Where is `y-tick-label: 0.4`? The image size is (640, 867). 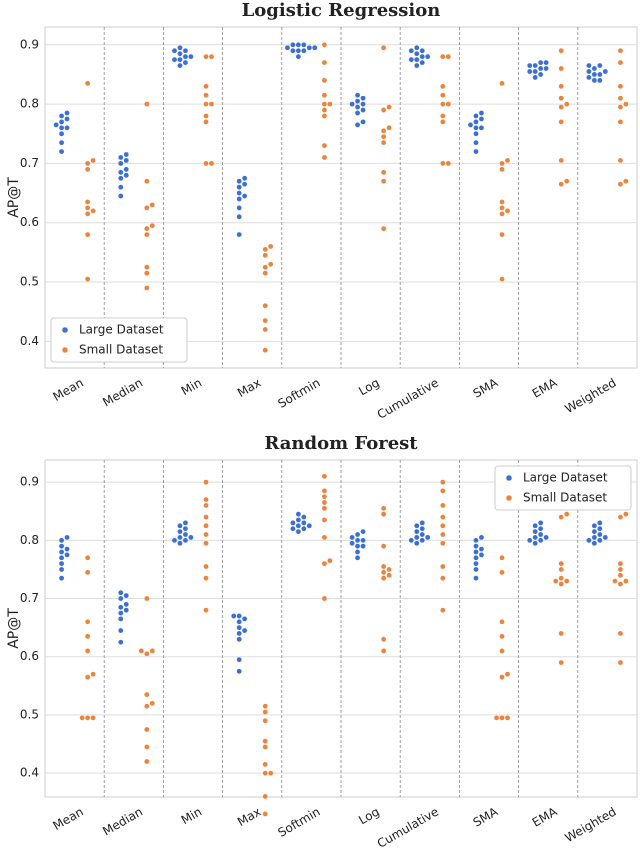 y-tick-label: 0.4 is located at coordinates (29, 341).